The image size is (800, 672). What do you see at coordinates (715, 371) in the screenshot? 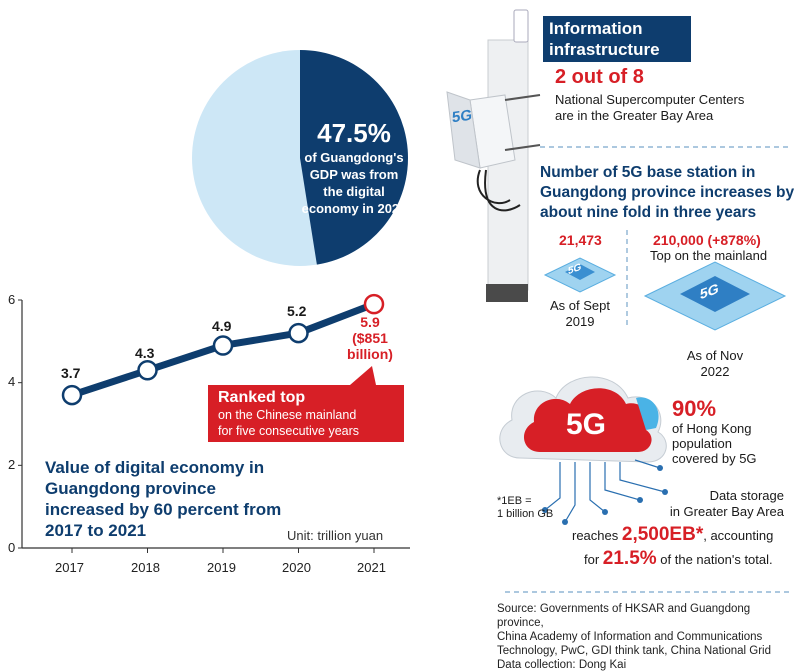
I see `date-2022-line-2: 2022` at bounding box center [715, 371].